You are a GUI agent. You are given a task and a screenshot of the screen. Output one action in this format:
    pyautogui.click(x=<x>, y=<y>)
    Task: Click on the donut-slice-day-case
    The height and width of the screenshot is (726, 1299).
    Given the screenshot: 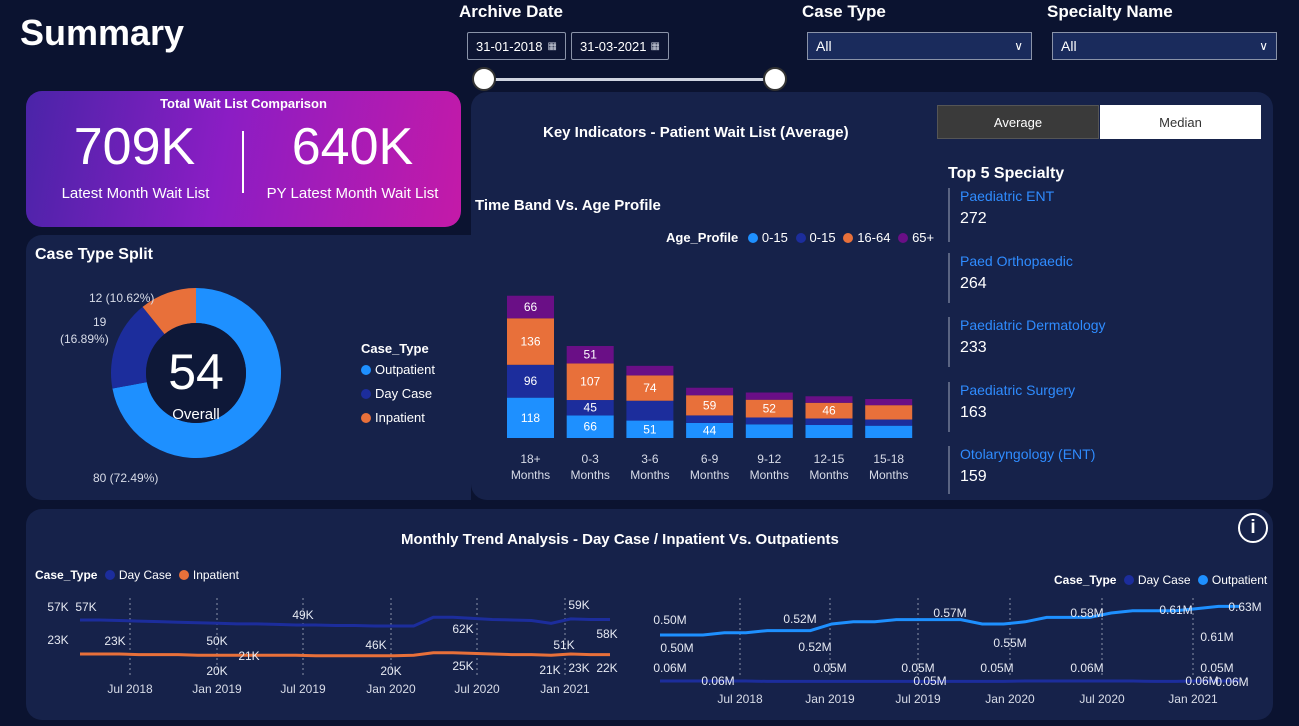 What is the action you would take?
    pyautogui.click(x=138, y=347)
    